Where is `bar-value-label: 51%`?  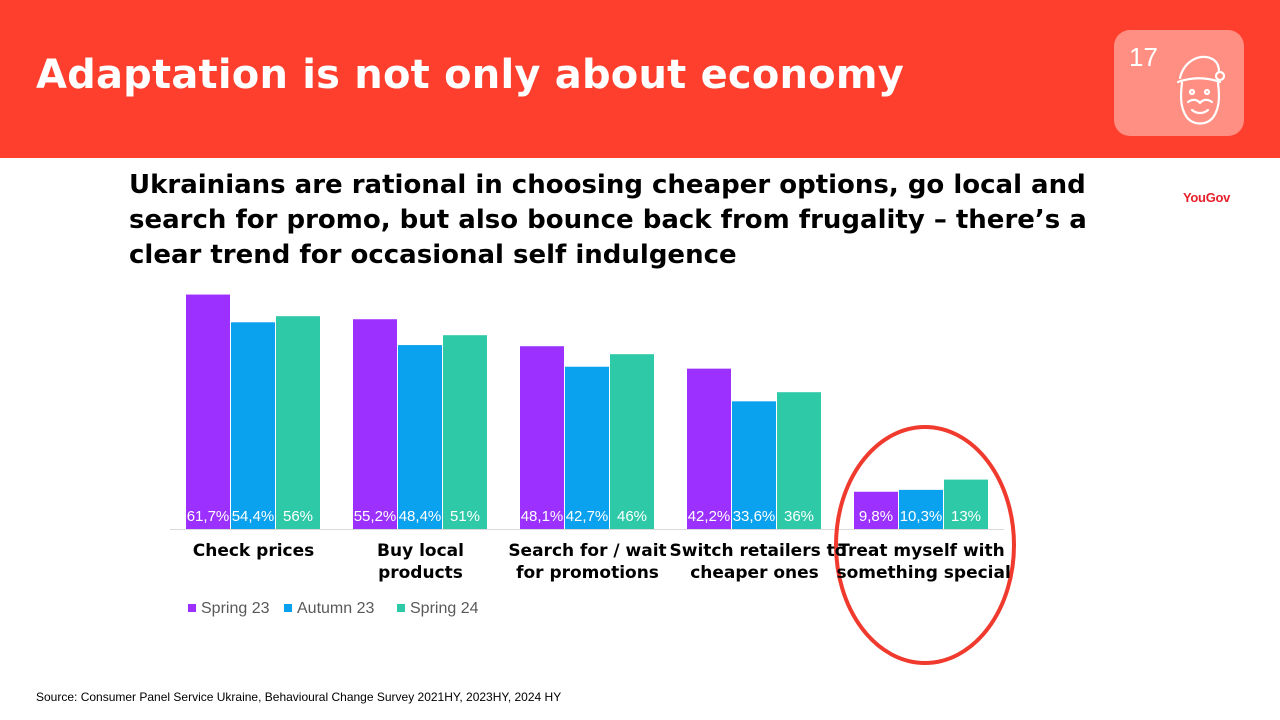 bar-value-label: 51% is located at coordinates (465, 516).